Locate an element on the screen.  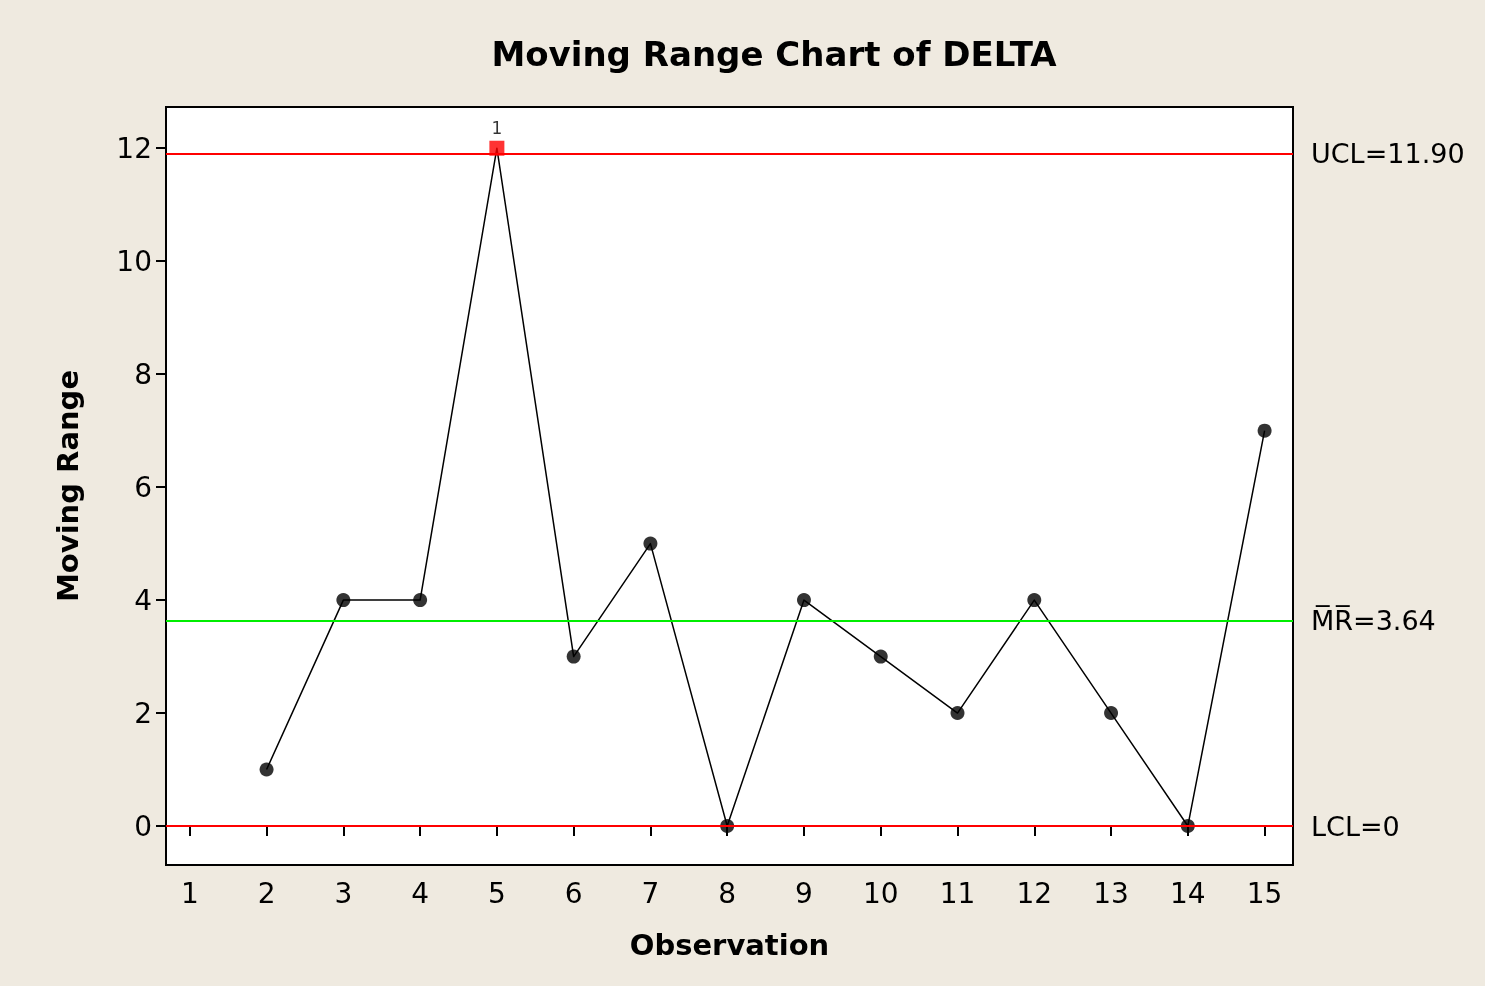
y-tick-label: 2 is located at coordinates (143, 713).